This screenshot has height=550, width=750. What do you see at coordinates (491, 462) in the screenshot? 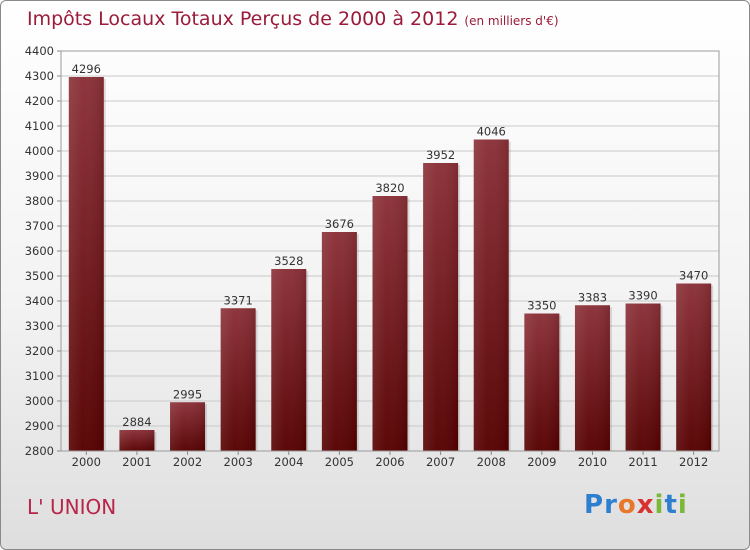
I see `x-tick-label-2008: 2008` at bounding box center [491, 462].